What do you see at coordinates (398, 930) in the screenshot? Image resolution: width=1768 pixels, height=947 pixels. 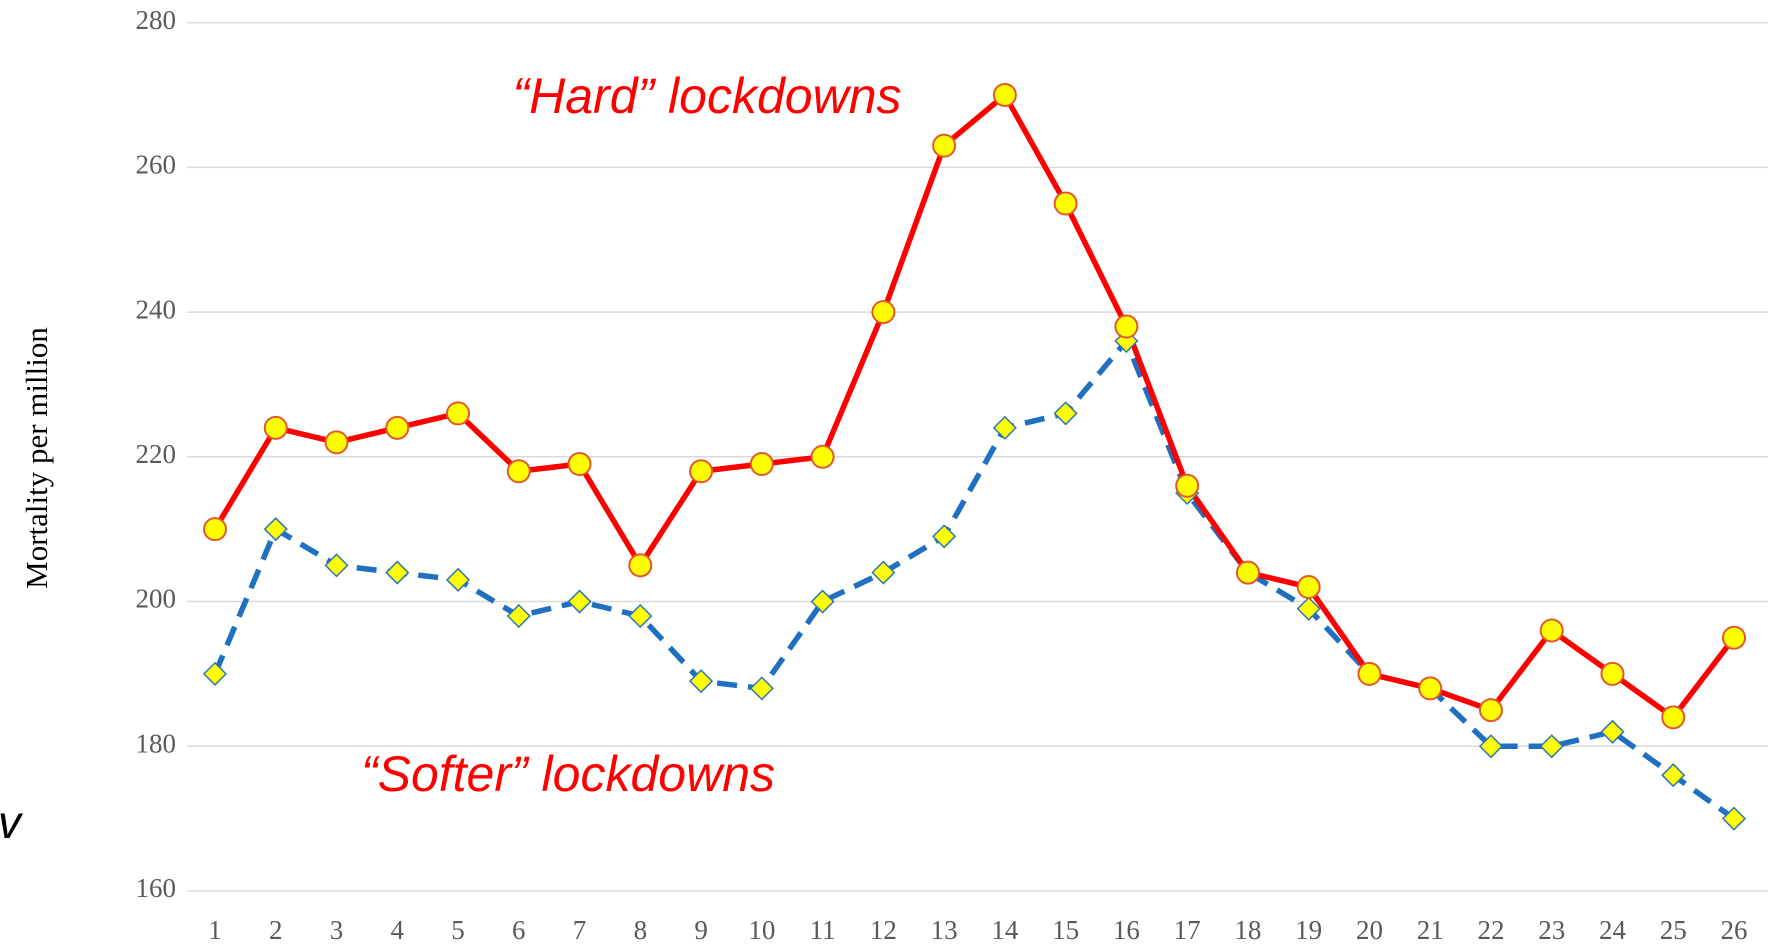 I see `x-tick-label: 4` at bounding box center [398, 930].